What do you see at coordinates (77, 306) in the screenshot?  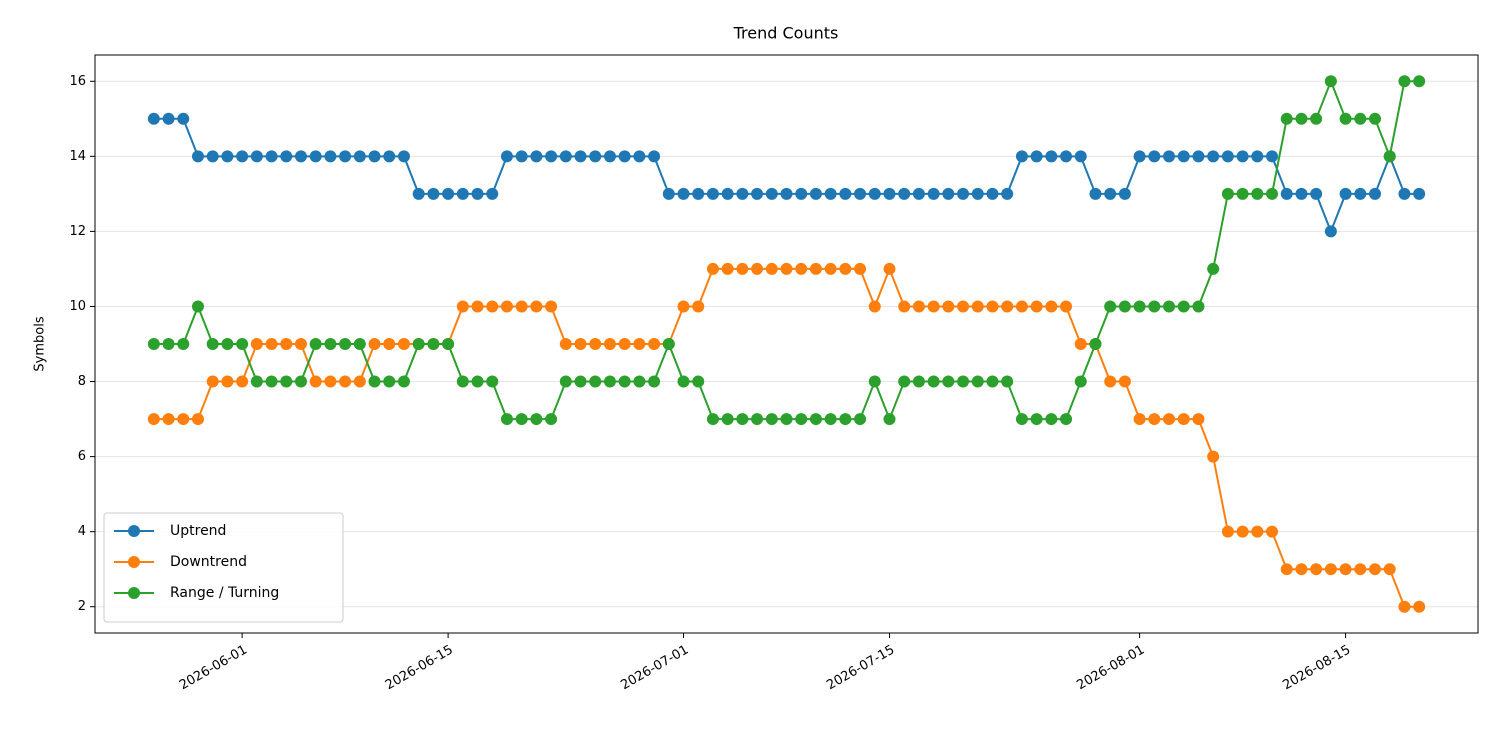 I see `y-tick-label: 10` at bounding box center [77, 306].